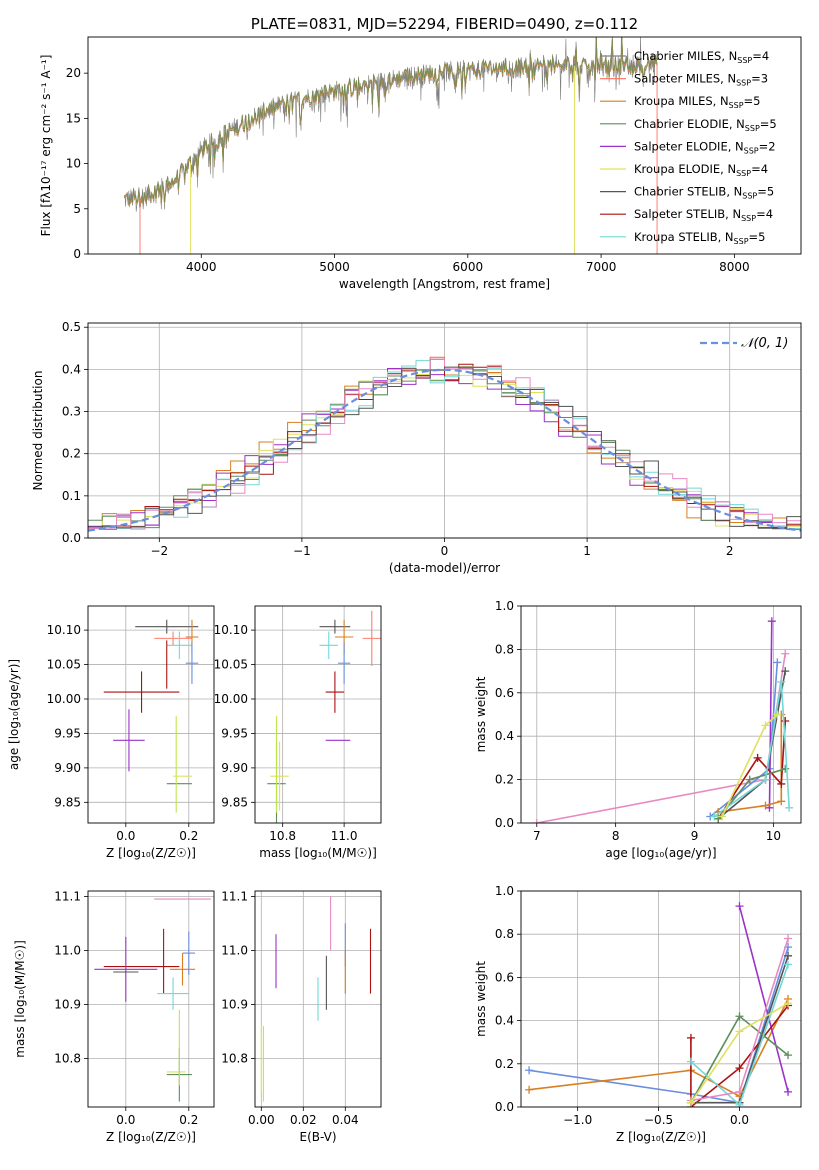 The image size is (819, 1170). What do you see at coordinates (688, 192) in the screenshot?
I see `legend-label: Chabrier STELIB, N` at bounding box center [688, 192].